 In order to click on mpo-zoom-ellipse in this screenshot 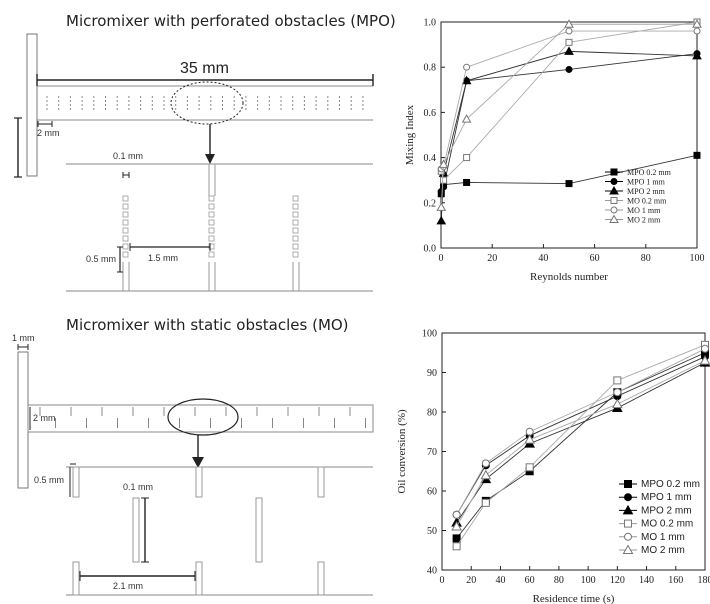, I will do `click(207, 103)`.